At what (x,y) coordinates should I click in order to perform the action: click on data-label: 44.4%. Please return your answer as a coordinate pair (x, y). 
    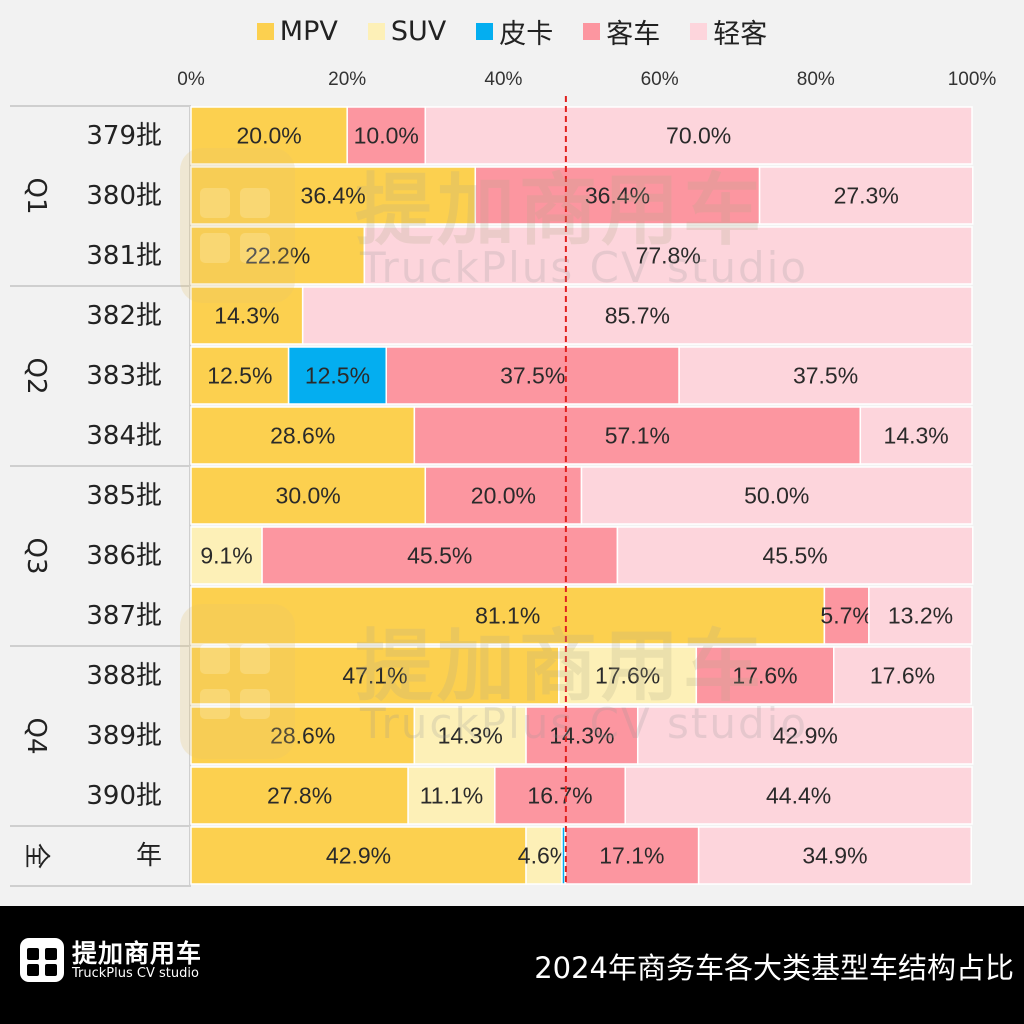
    Looking at the image, I should click on (798, 796).